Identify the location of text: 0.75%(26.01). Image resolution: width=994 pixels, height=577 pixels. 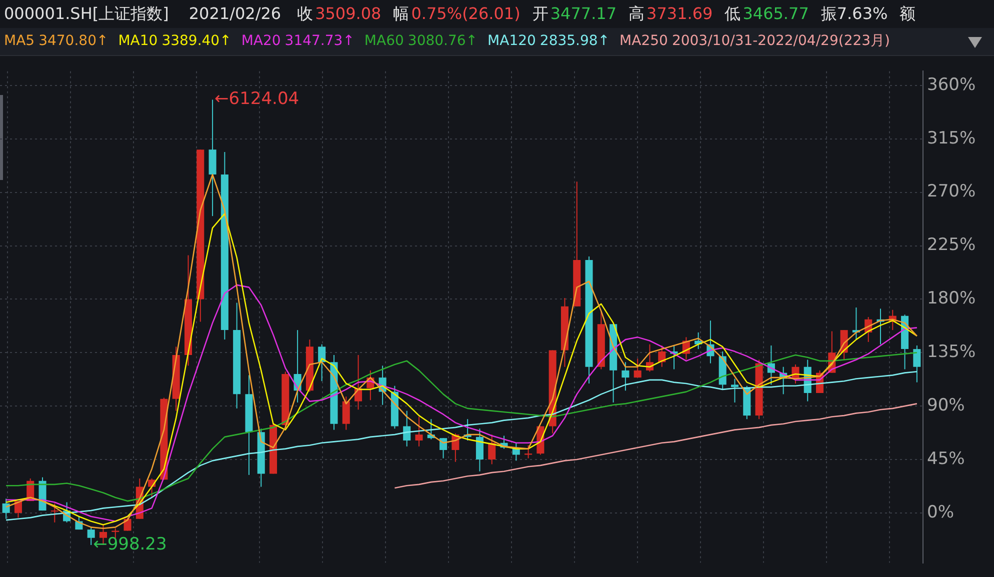
(465, 14).